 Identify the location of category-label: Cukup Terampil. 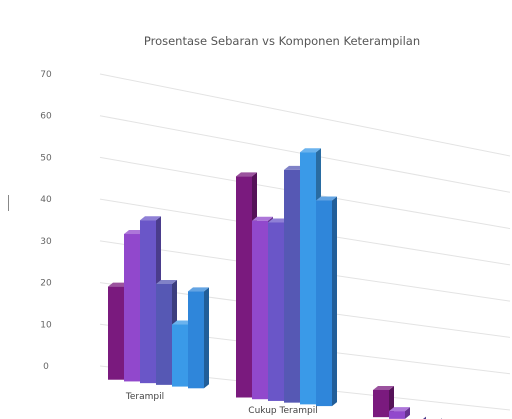
(282, 411).